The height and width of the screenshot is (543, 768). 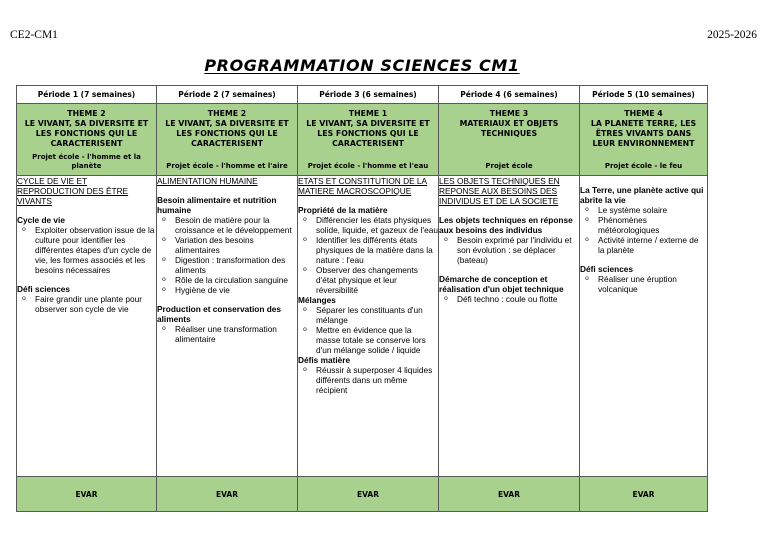 I want to click on bullet-item: o Variation des besoins alimentaires, so click(x=227, y=245).